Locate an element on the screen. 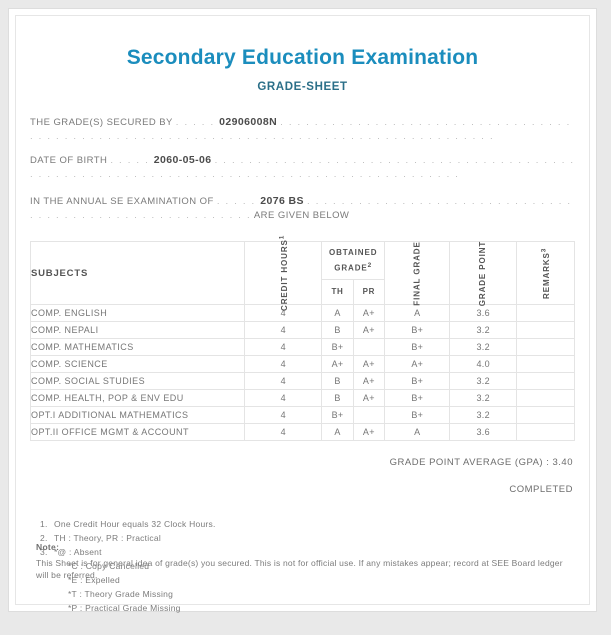 This screenshot has width=611, height=635. footnote-index is located at coordinates (61, 594).